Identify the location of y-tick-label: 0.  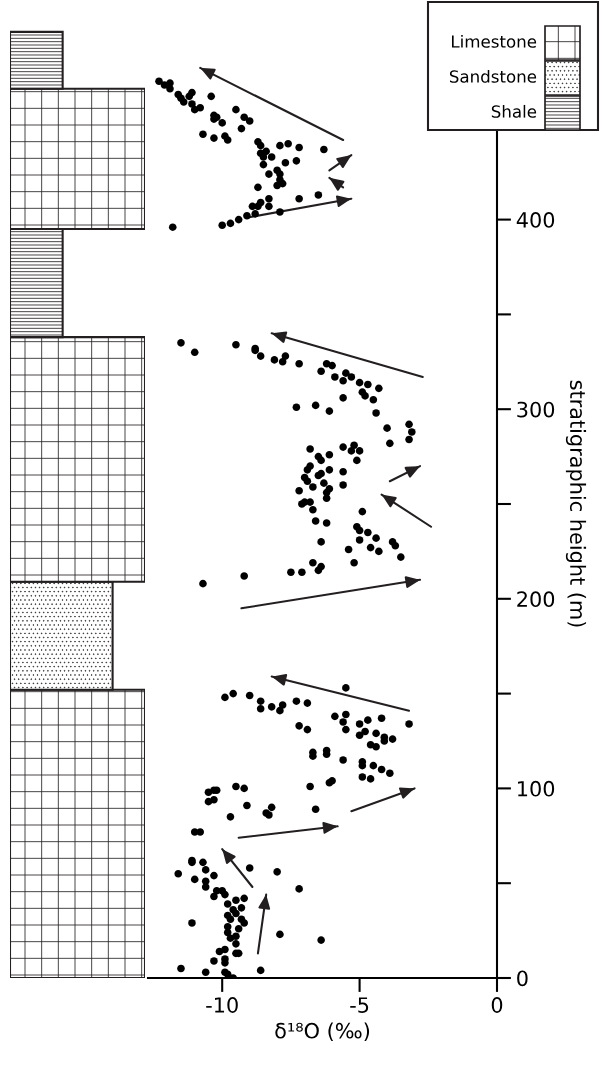
(522, 978).